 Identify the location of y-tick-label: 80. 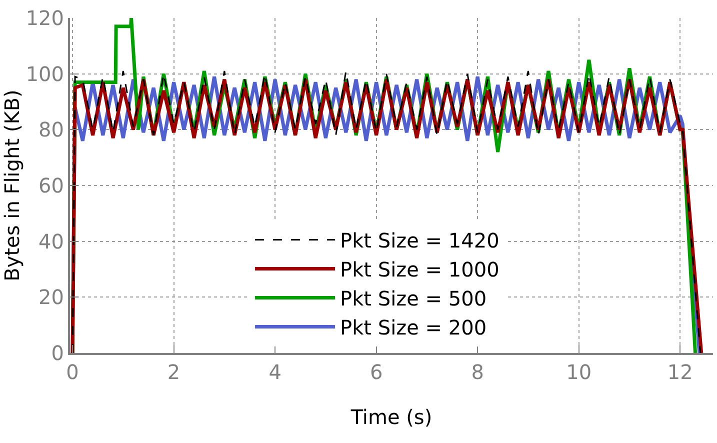
(51, 130).